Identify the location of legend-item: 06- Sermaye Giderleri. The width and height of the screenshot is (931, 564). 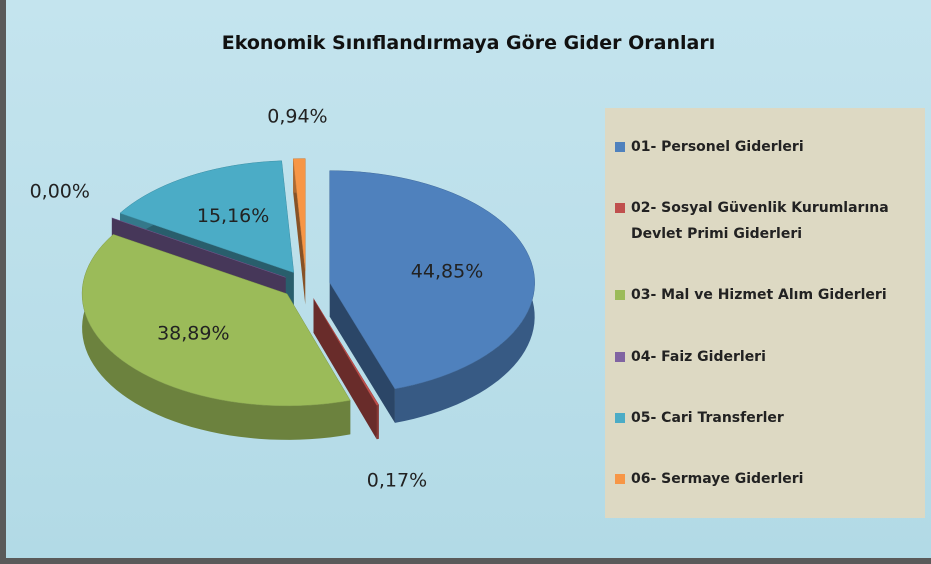
(765, 479).